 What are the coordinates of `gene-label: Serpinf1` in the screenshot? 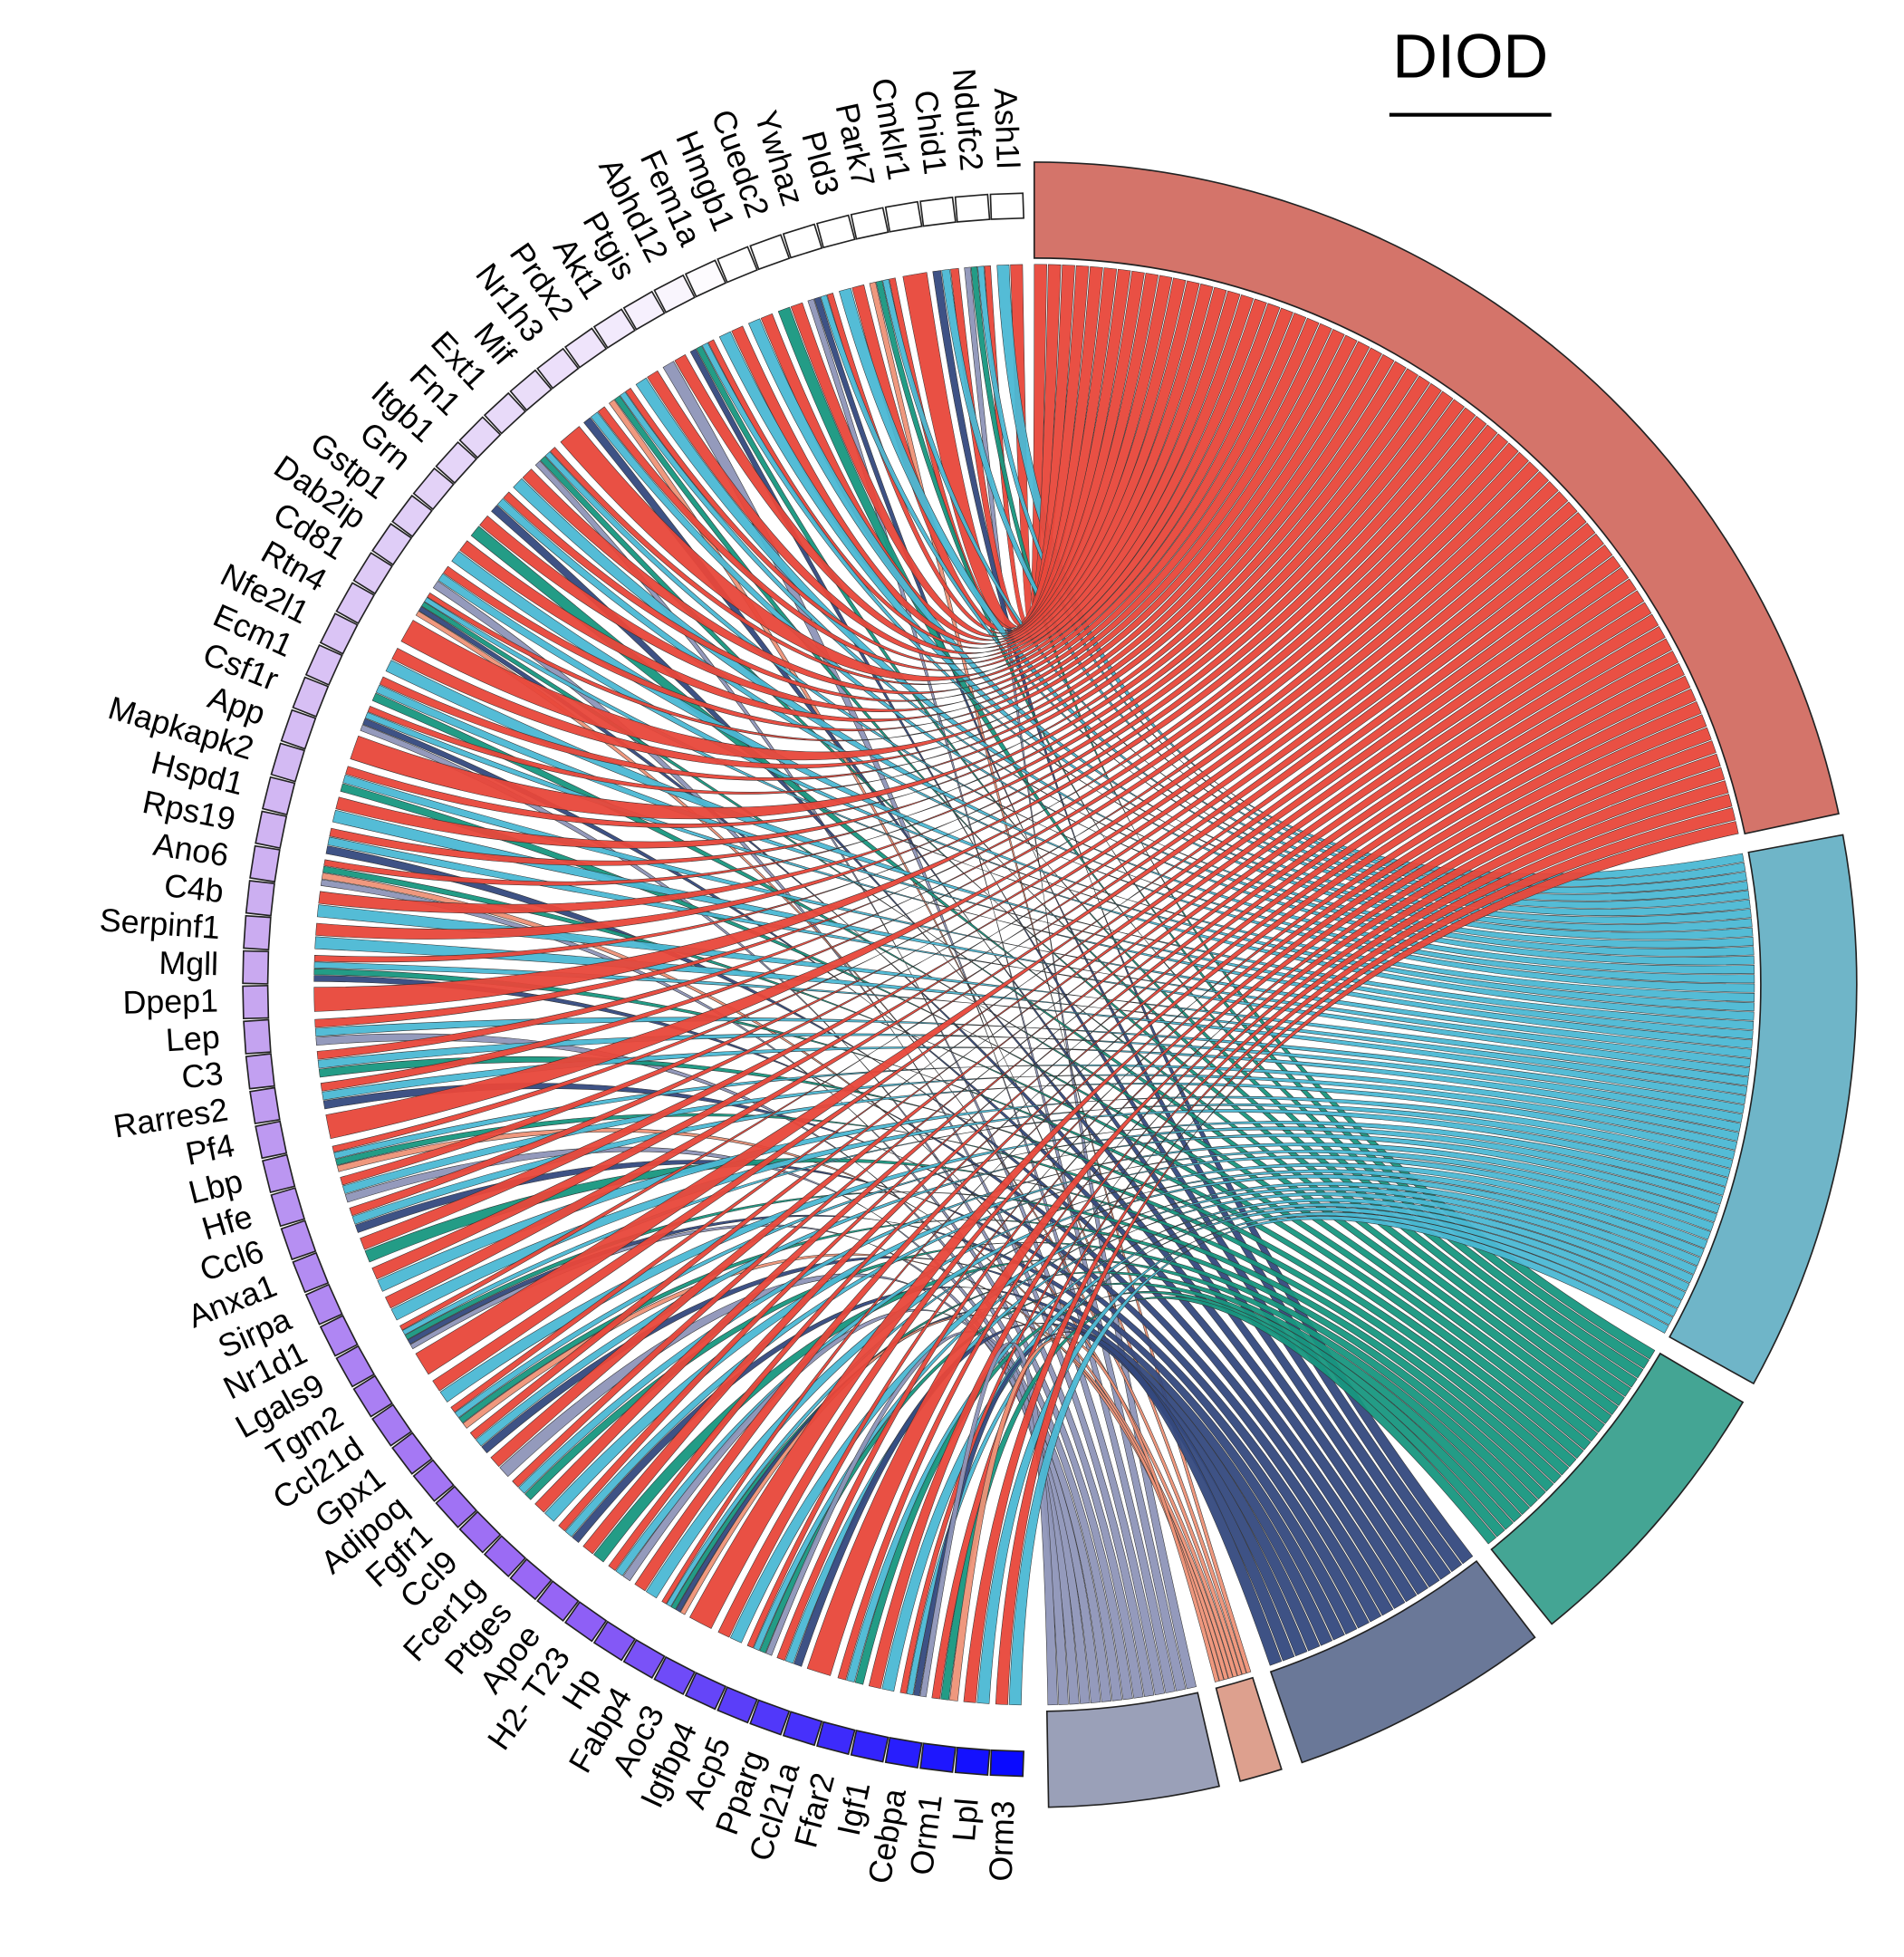 It's located at (161, 924).